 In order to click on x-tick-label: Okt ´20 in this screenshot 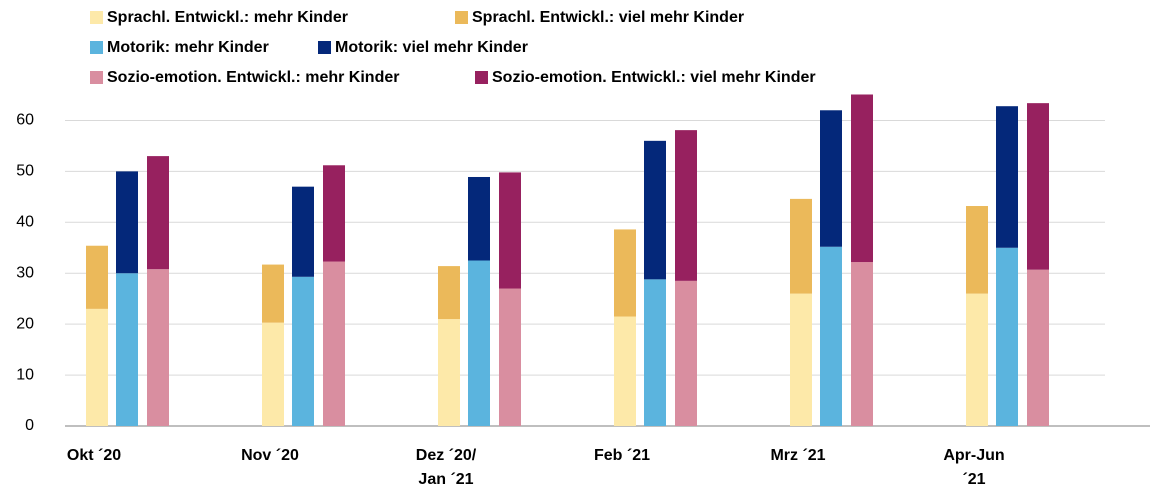, I will do `click(94, 455)`.